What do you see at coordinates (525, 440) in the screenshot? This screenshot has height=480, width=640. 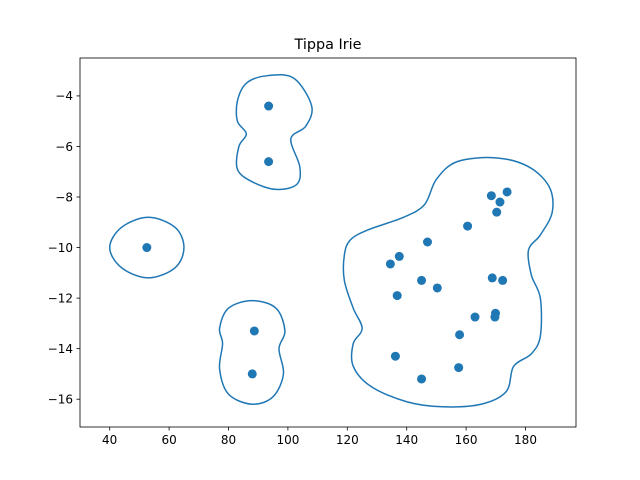 I see `x-tick-label: 180` at bounding box center [525, 440].